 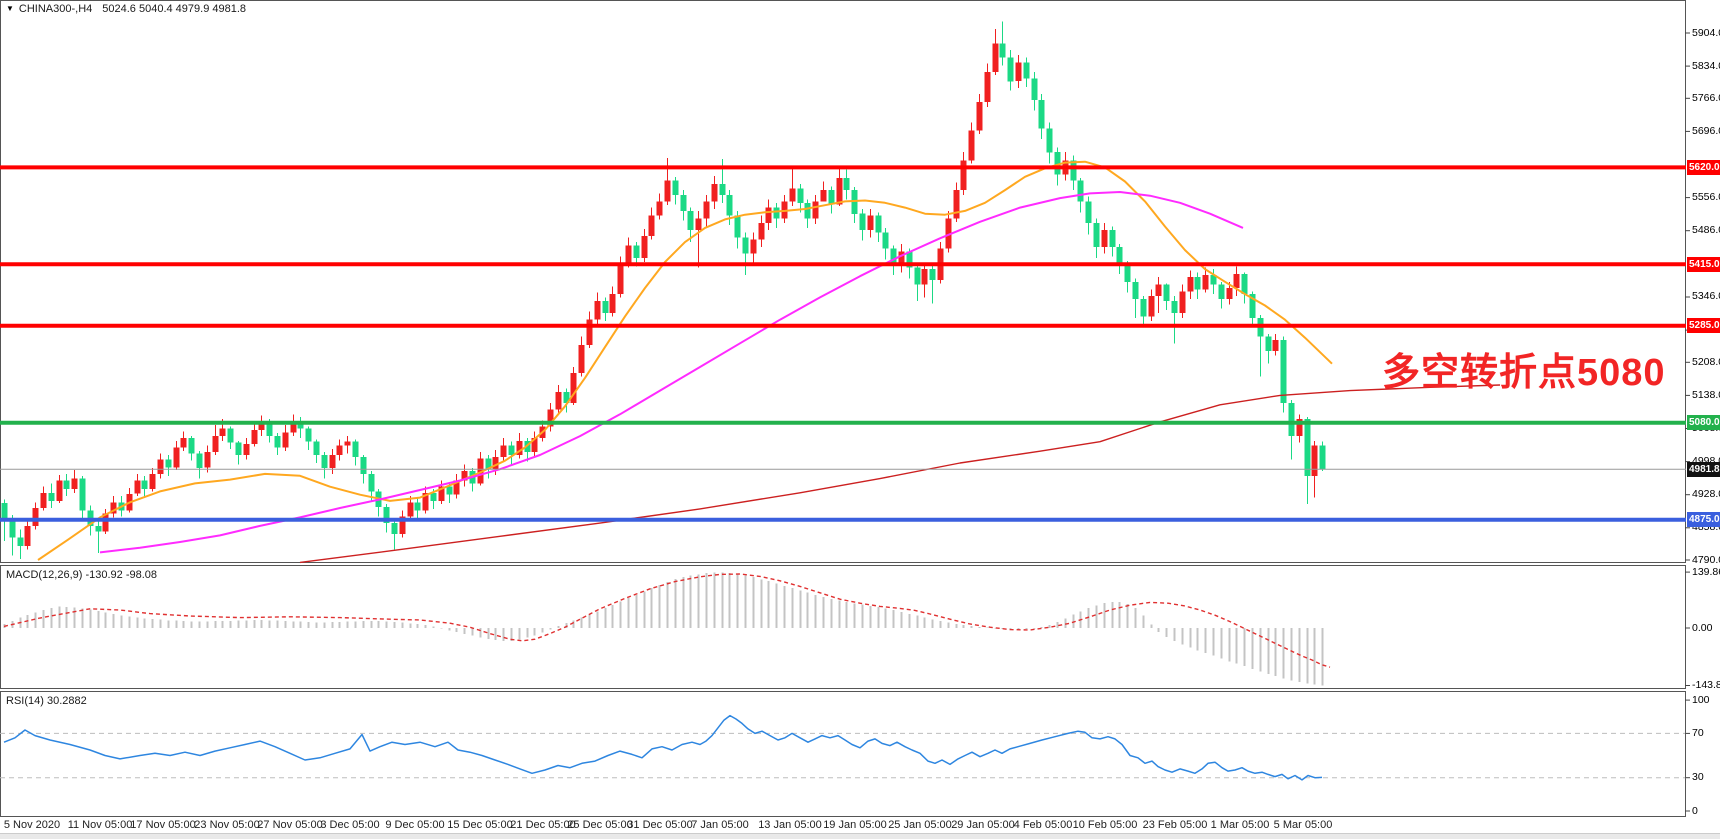 What do you see at coordinates (1706, 296) in the screenshot?
I see `price-tick-label: 5346.0` at bounding box center [1706, 296].